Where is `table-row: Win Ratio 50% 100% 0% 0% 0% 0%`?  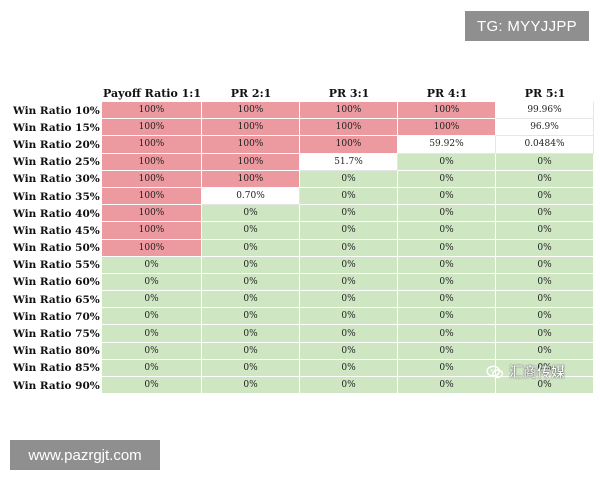 table-row: Win Ratio 50% 100% 0% 0% 0% 0% is located at coordinates (302, 248).